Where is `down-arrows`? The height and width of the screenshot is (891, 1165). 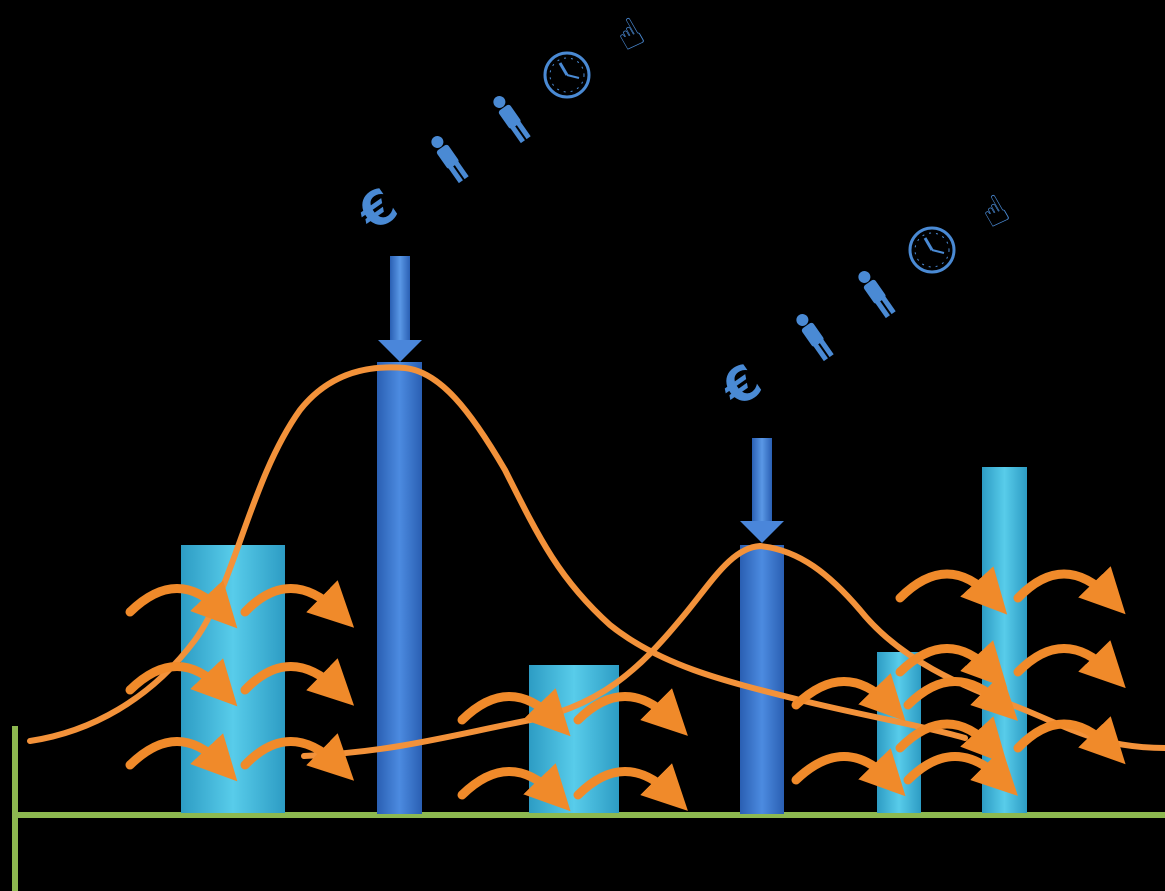 down-arrows is located at coordinates (581, 399).